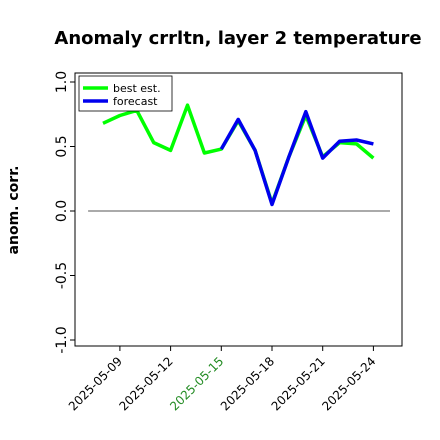  I want to click on legend: best est. forecast, so click(125, 93).